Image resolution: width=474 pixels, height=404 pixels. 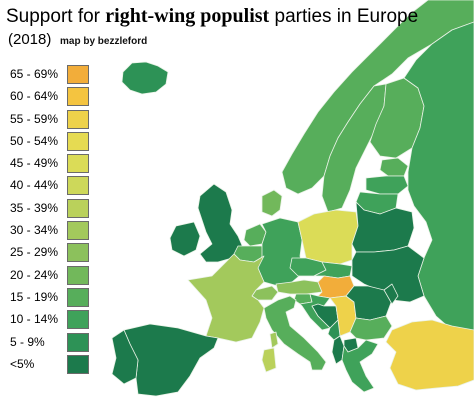 I want to click on country-germany, so click(x=281, y=252).